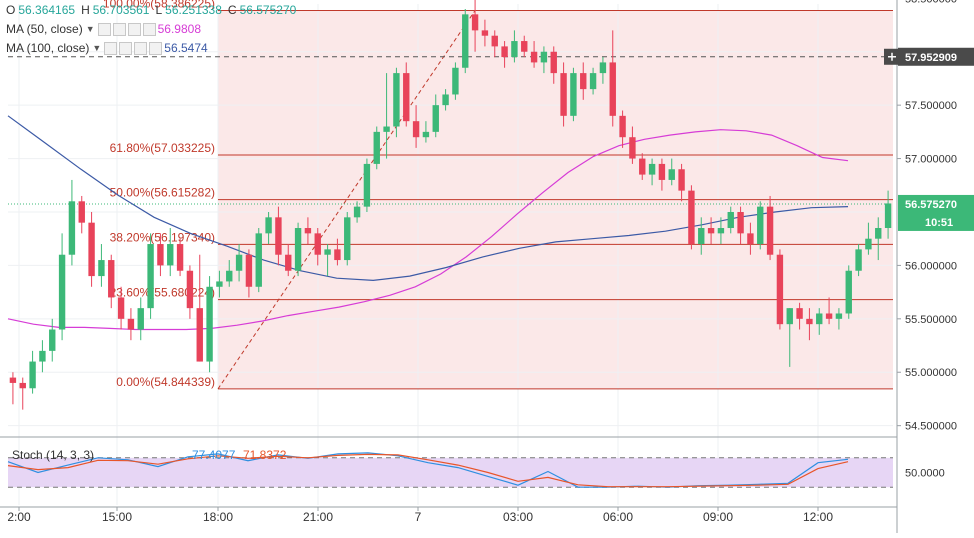 The image size is (974, 538). What do you see at coordinates (90, 29) in the screenshot?
I see `chevron-down-icon: ▼` at bounding box center [90, 29].